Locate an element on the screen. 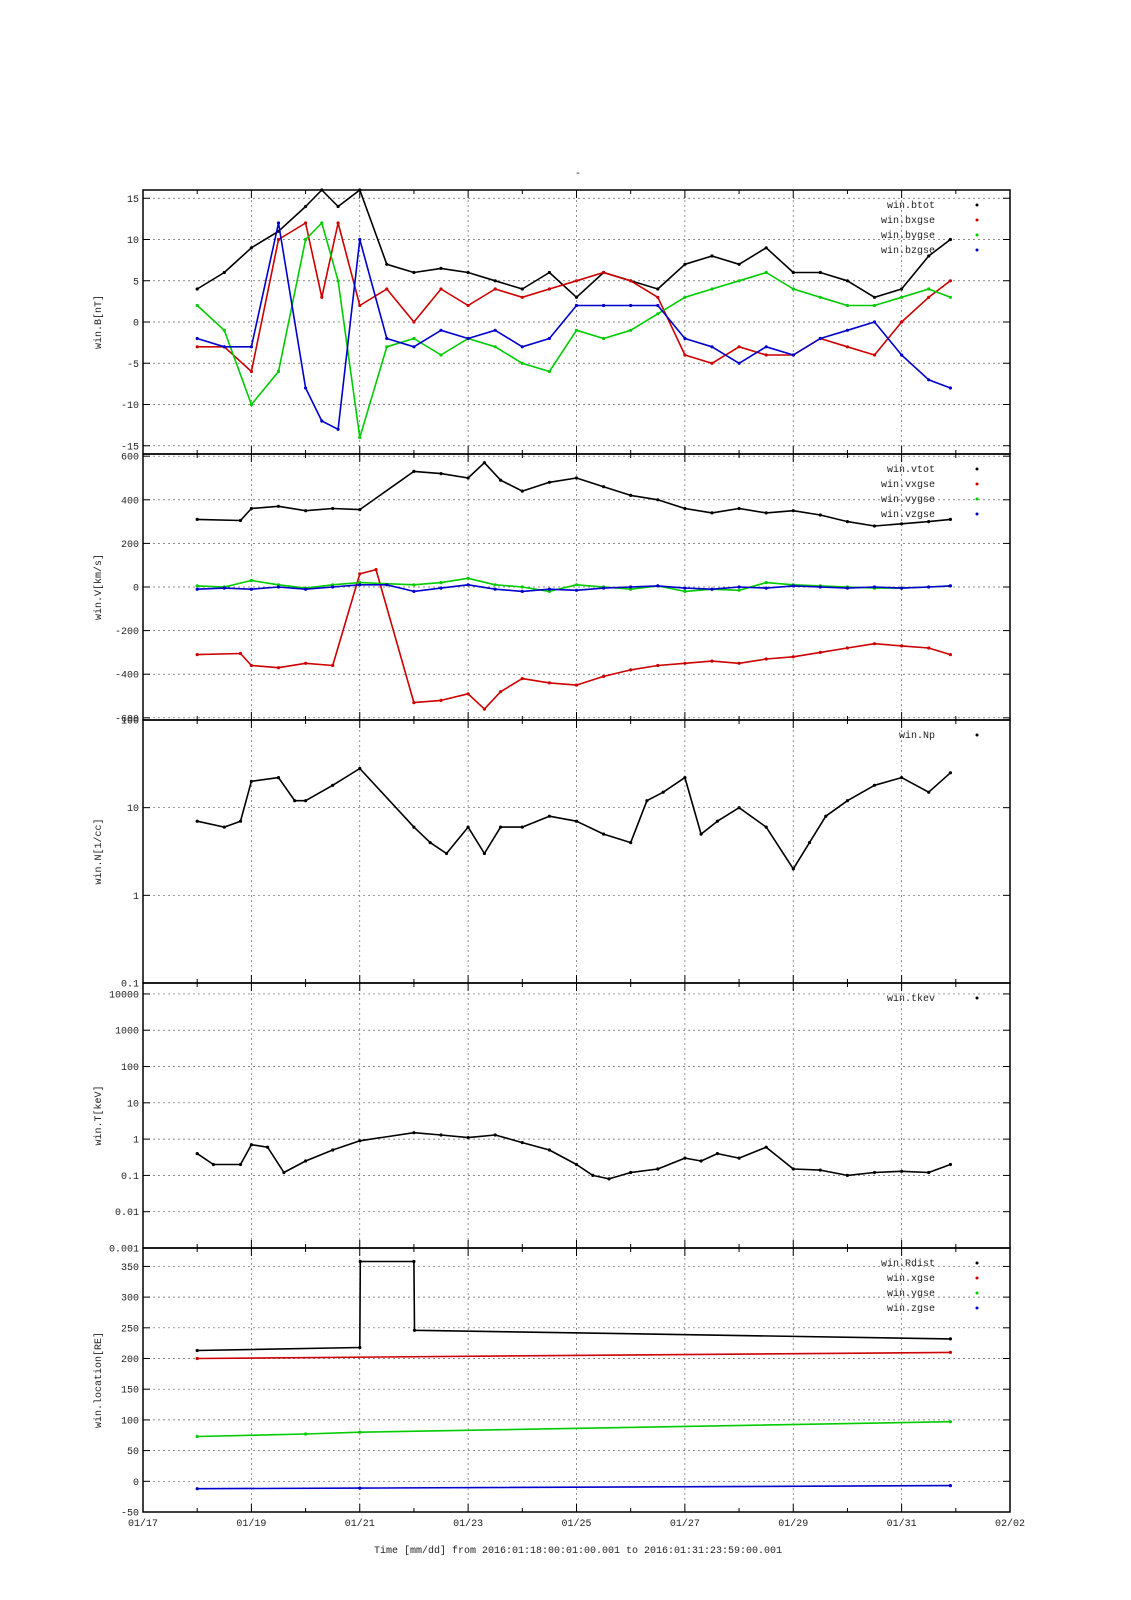  panel-3: 0.1 1 10 100 win.N[1/cc] win.Np is located at coordinates (552, 854).